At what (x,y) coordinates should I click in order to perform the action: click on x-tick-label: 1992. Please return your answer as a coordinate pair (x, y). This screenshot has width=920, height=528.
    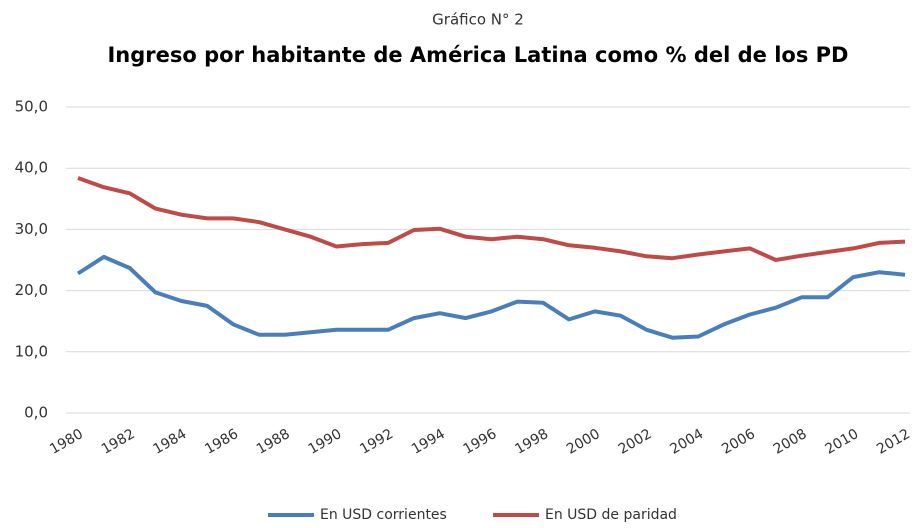
    Looking at the image, I should click on (376, 442).